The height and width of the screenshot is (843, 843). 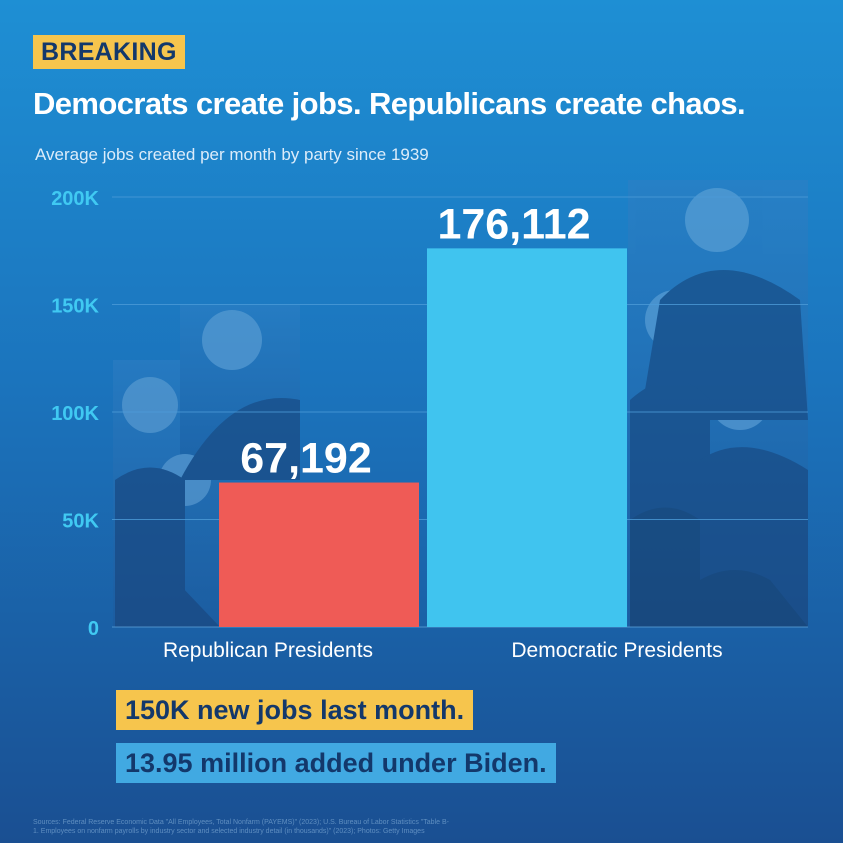 What do you see at coordinates (80, 522) in the screenshot?
I see `y-tick-label: 50K` at bounding box center [80, 522].